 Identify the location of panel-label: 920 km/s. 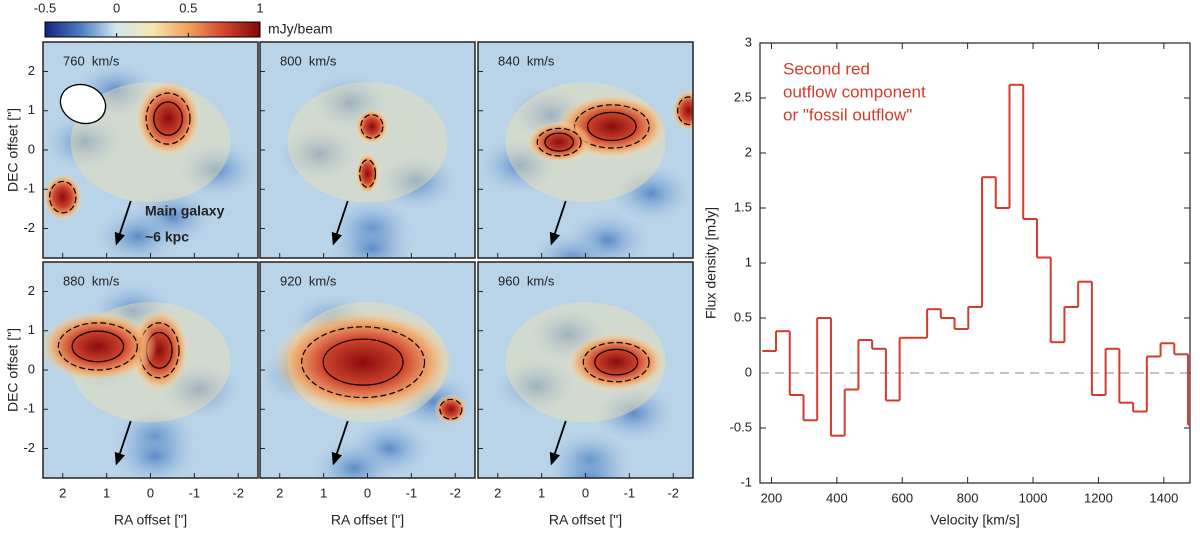
(308, 280).